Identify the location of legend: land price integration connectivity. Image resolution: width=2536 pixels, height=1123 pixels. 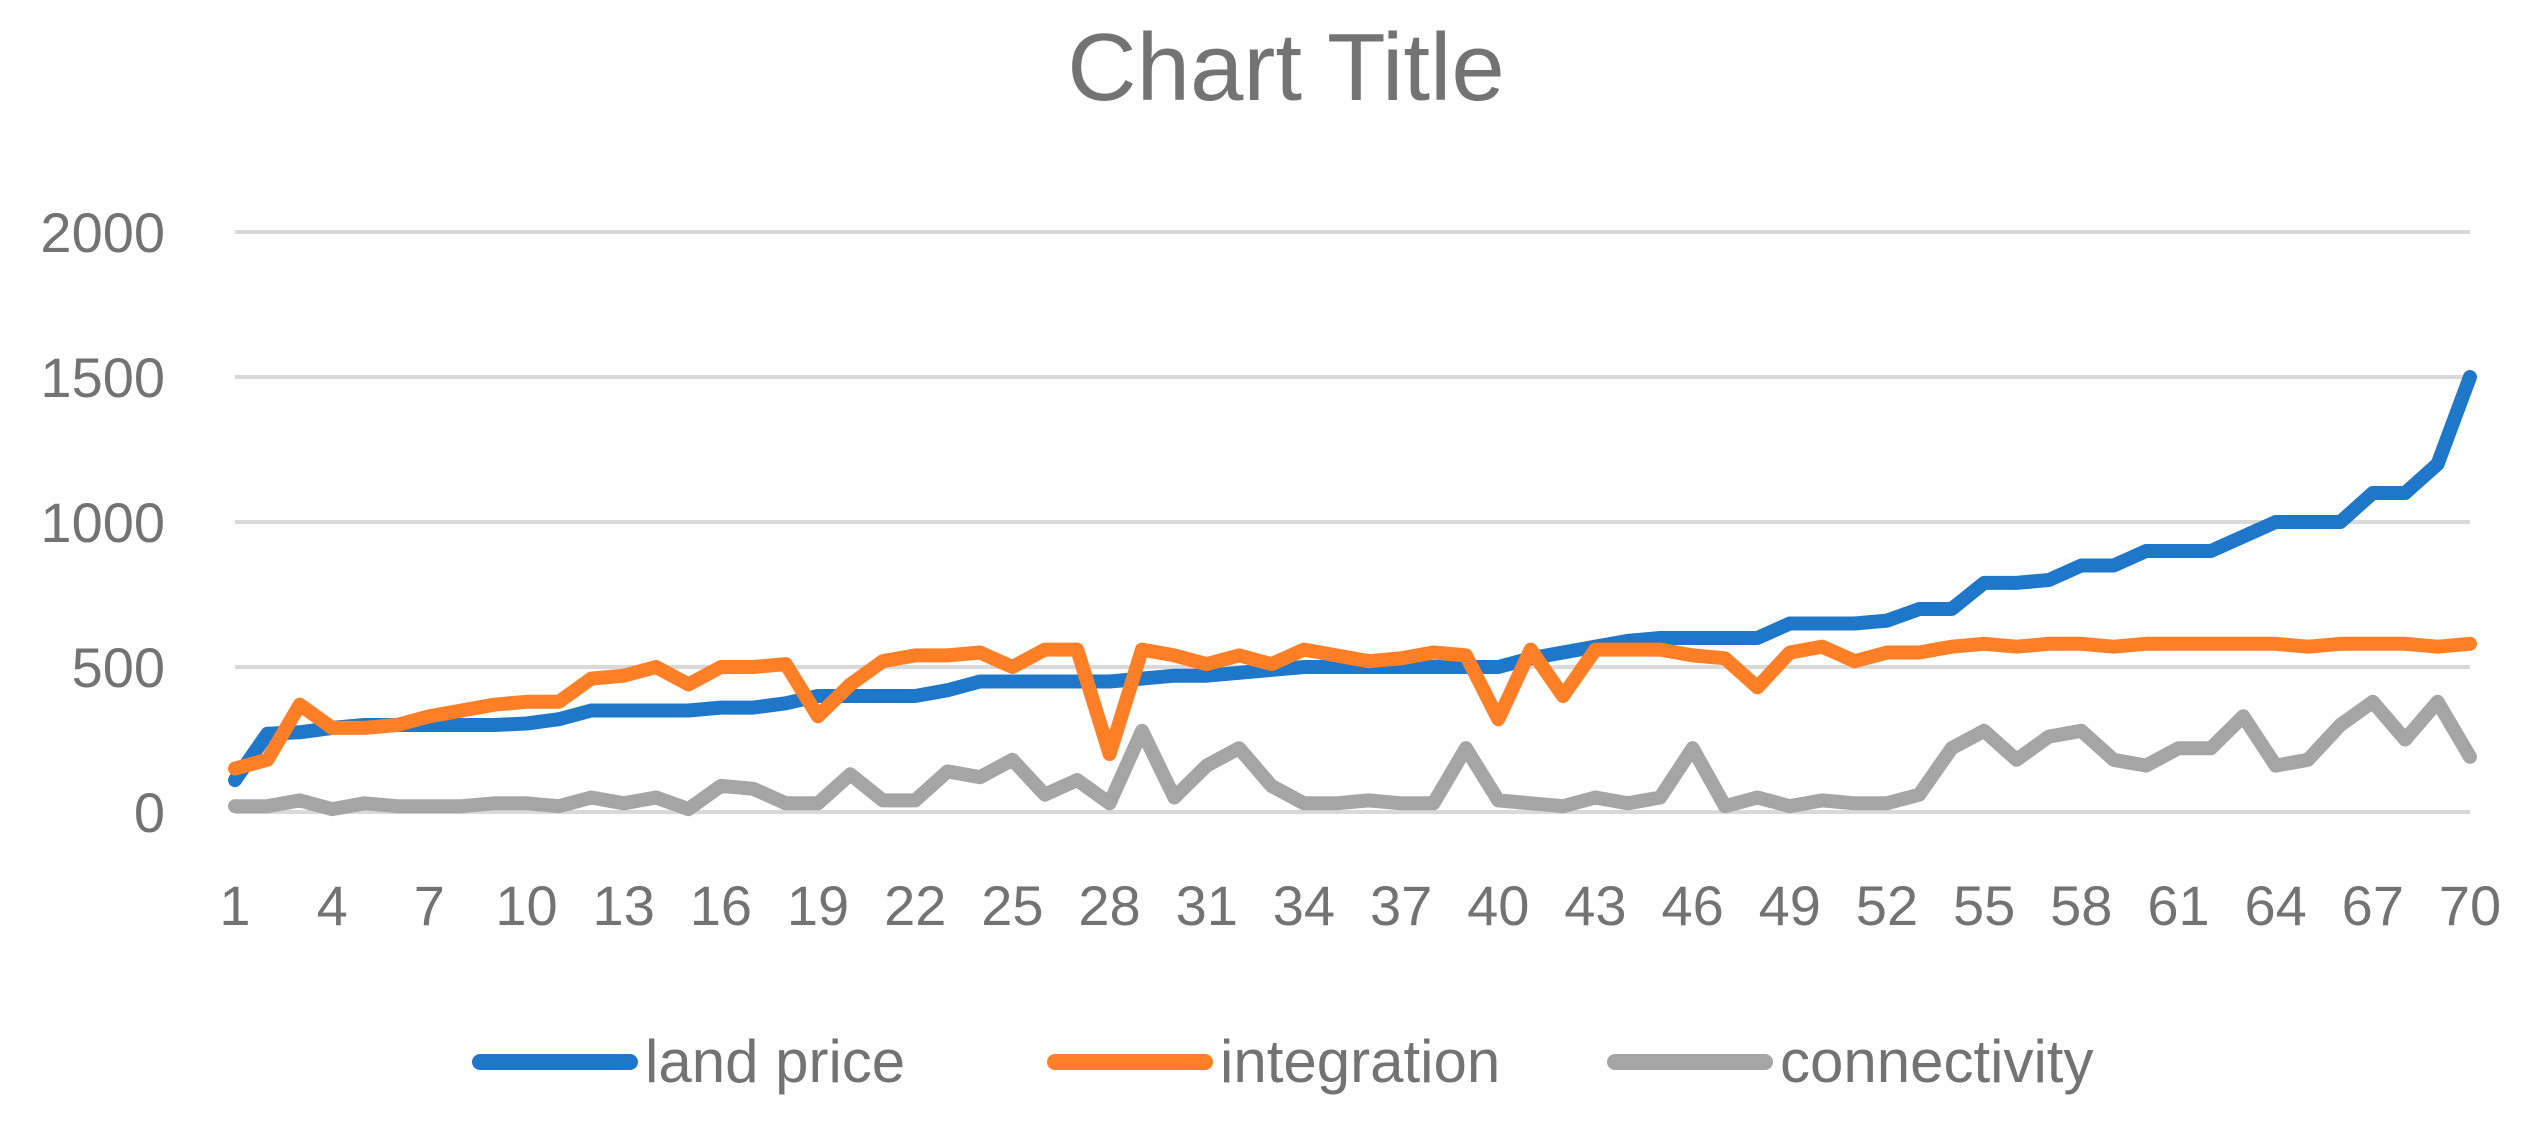
(1282, 1061).